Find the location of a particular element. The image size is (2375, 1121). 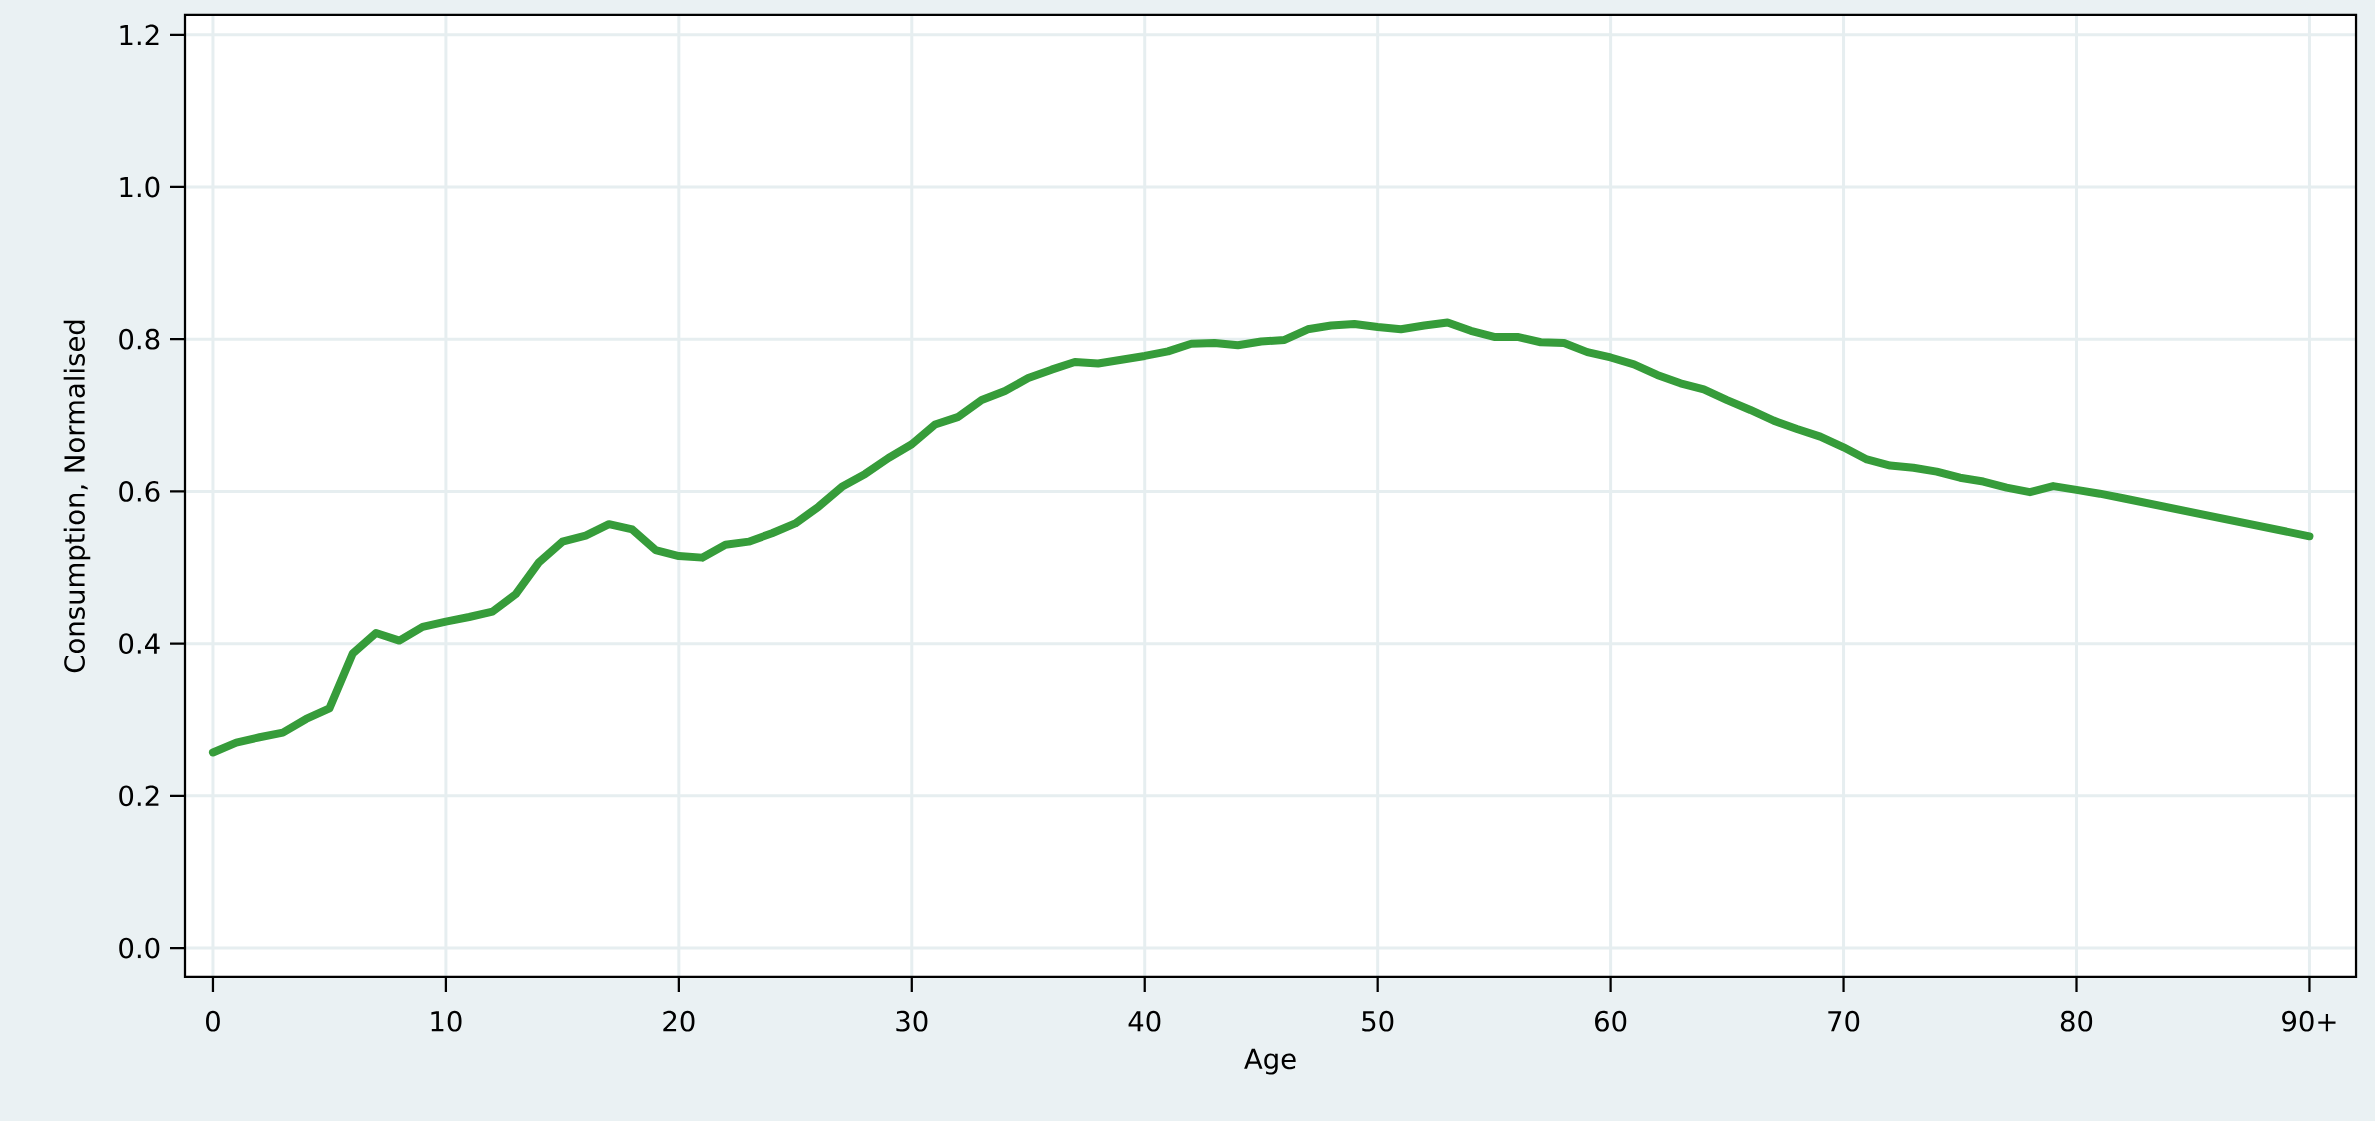

x-tick-label: 70 is located at coordinates (1844, 1021).